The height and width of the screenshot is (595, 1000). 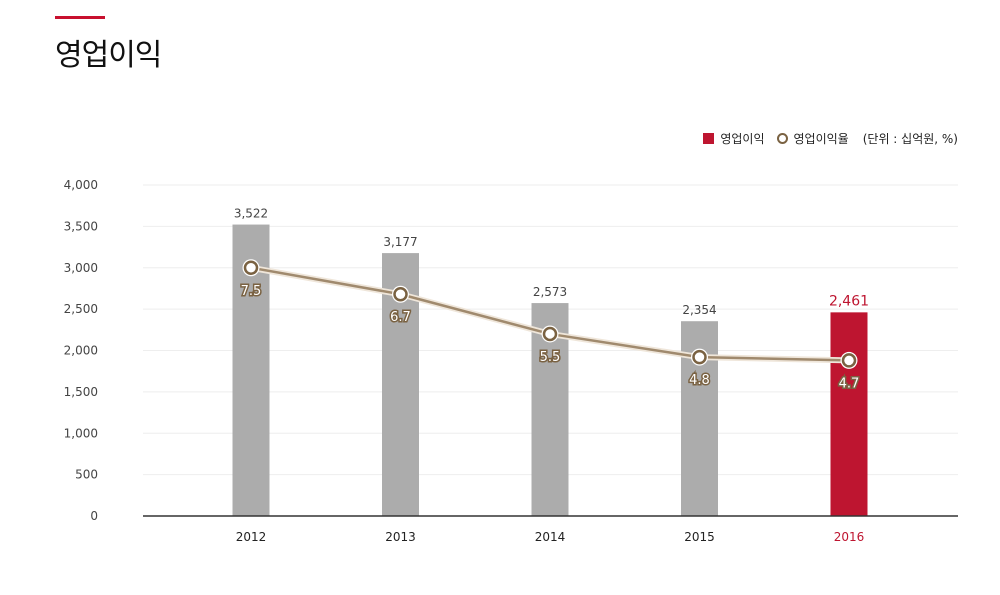 What do you see at coordinates (108, 55) in the screenshot?
I see `page-title: 영업이익` at bounding box center [108, 55].